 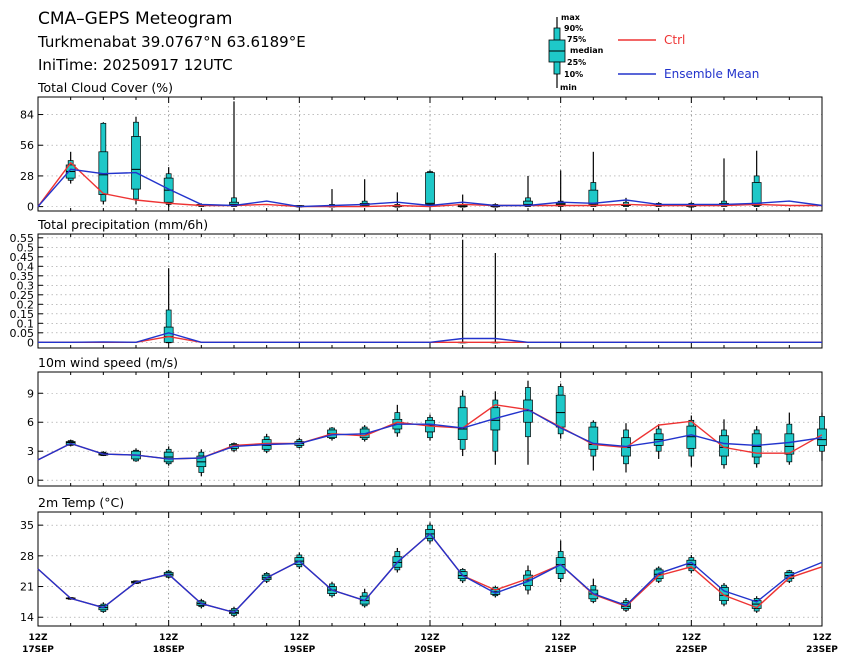 I want to click on boxes-cloud, so click(x=413, y=154).